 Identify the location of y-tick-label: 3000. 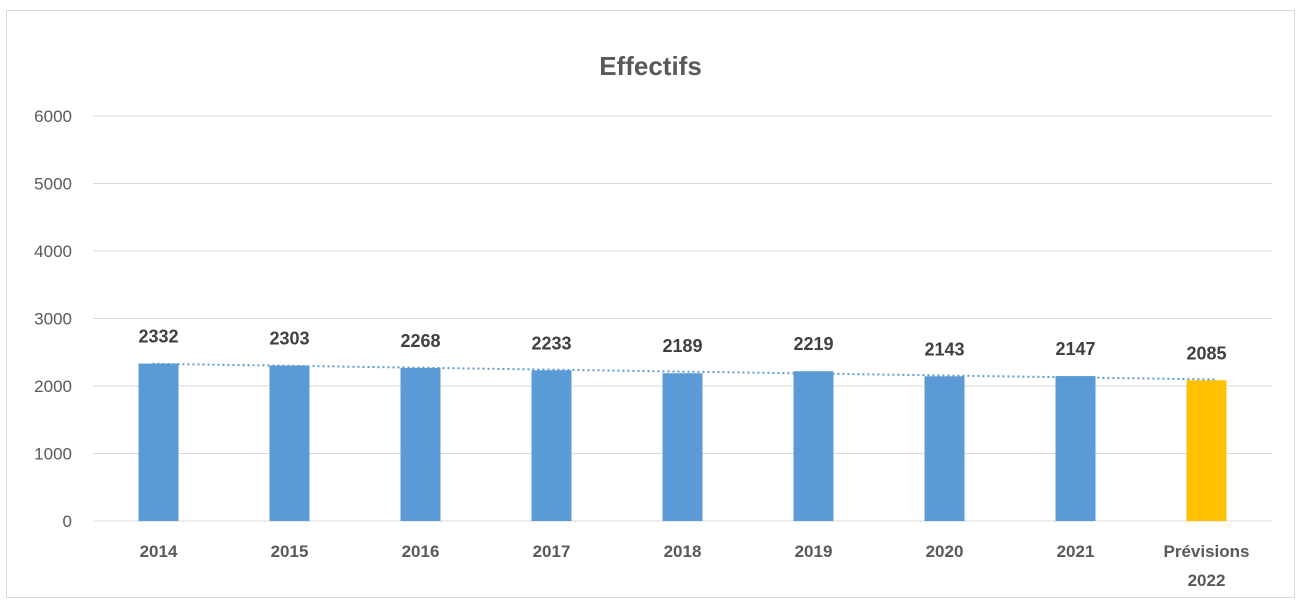
(53, 319).